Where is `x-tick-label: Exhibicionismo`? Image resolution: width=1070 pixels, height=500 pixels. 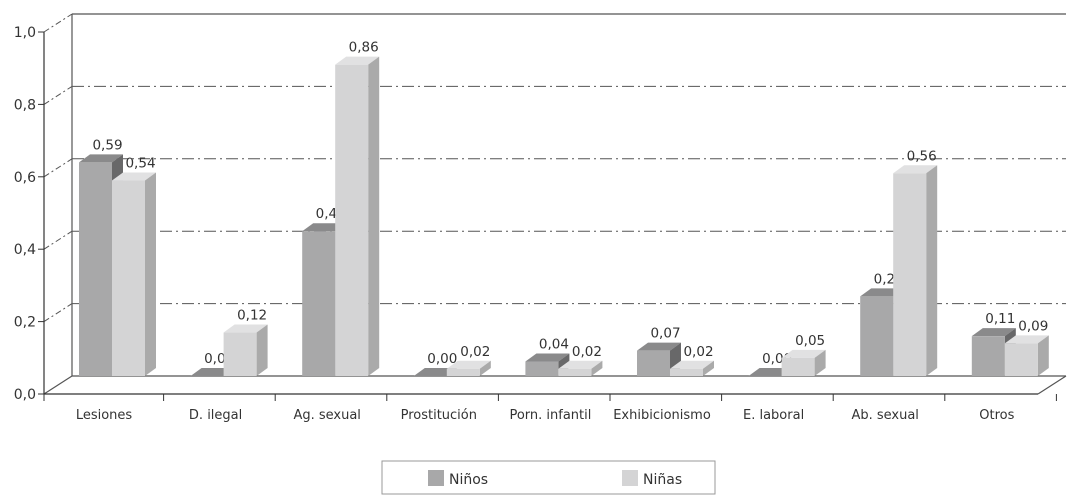 x-tick-label: Exhibicionismo is located at coordinates (662, 415).